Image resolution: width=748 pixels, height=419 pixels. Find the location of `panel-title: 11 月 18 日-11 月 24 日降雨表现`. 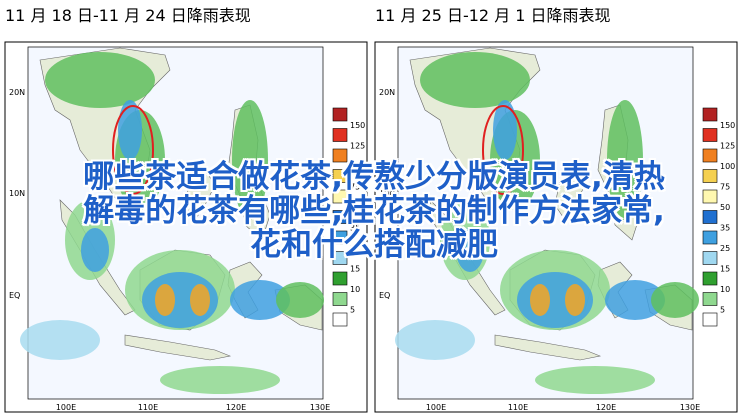

panel-title: 11 月 18 日-11 月 24 日降雨表现 is located at coordinates (128, 15).